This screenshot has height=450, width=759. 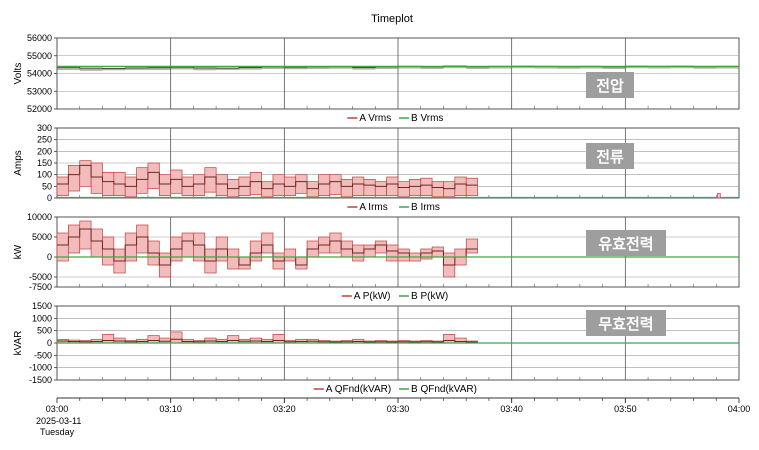 I want to click on x-tick-label: 03:00, so click(x=57, y=409).